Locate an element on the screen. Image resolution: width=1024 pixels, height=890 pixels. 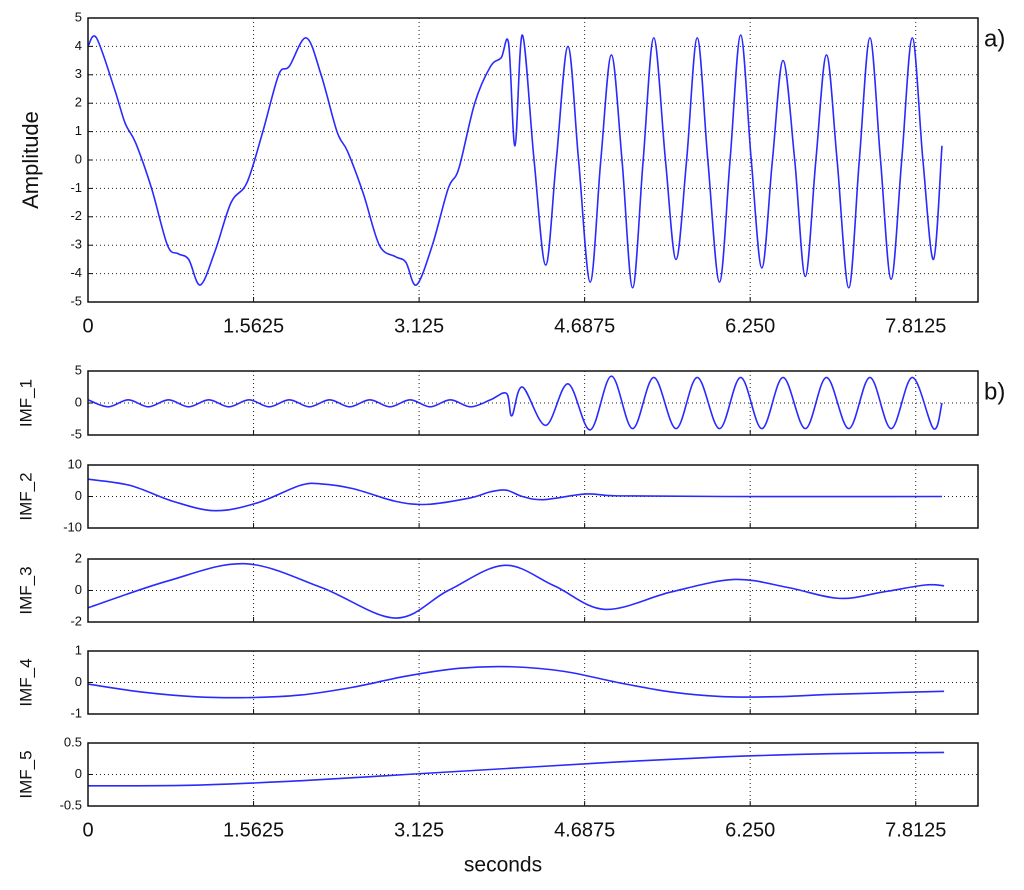
y-tick-label: -0.5 is located at coordinates (71, 804).